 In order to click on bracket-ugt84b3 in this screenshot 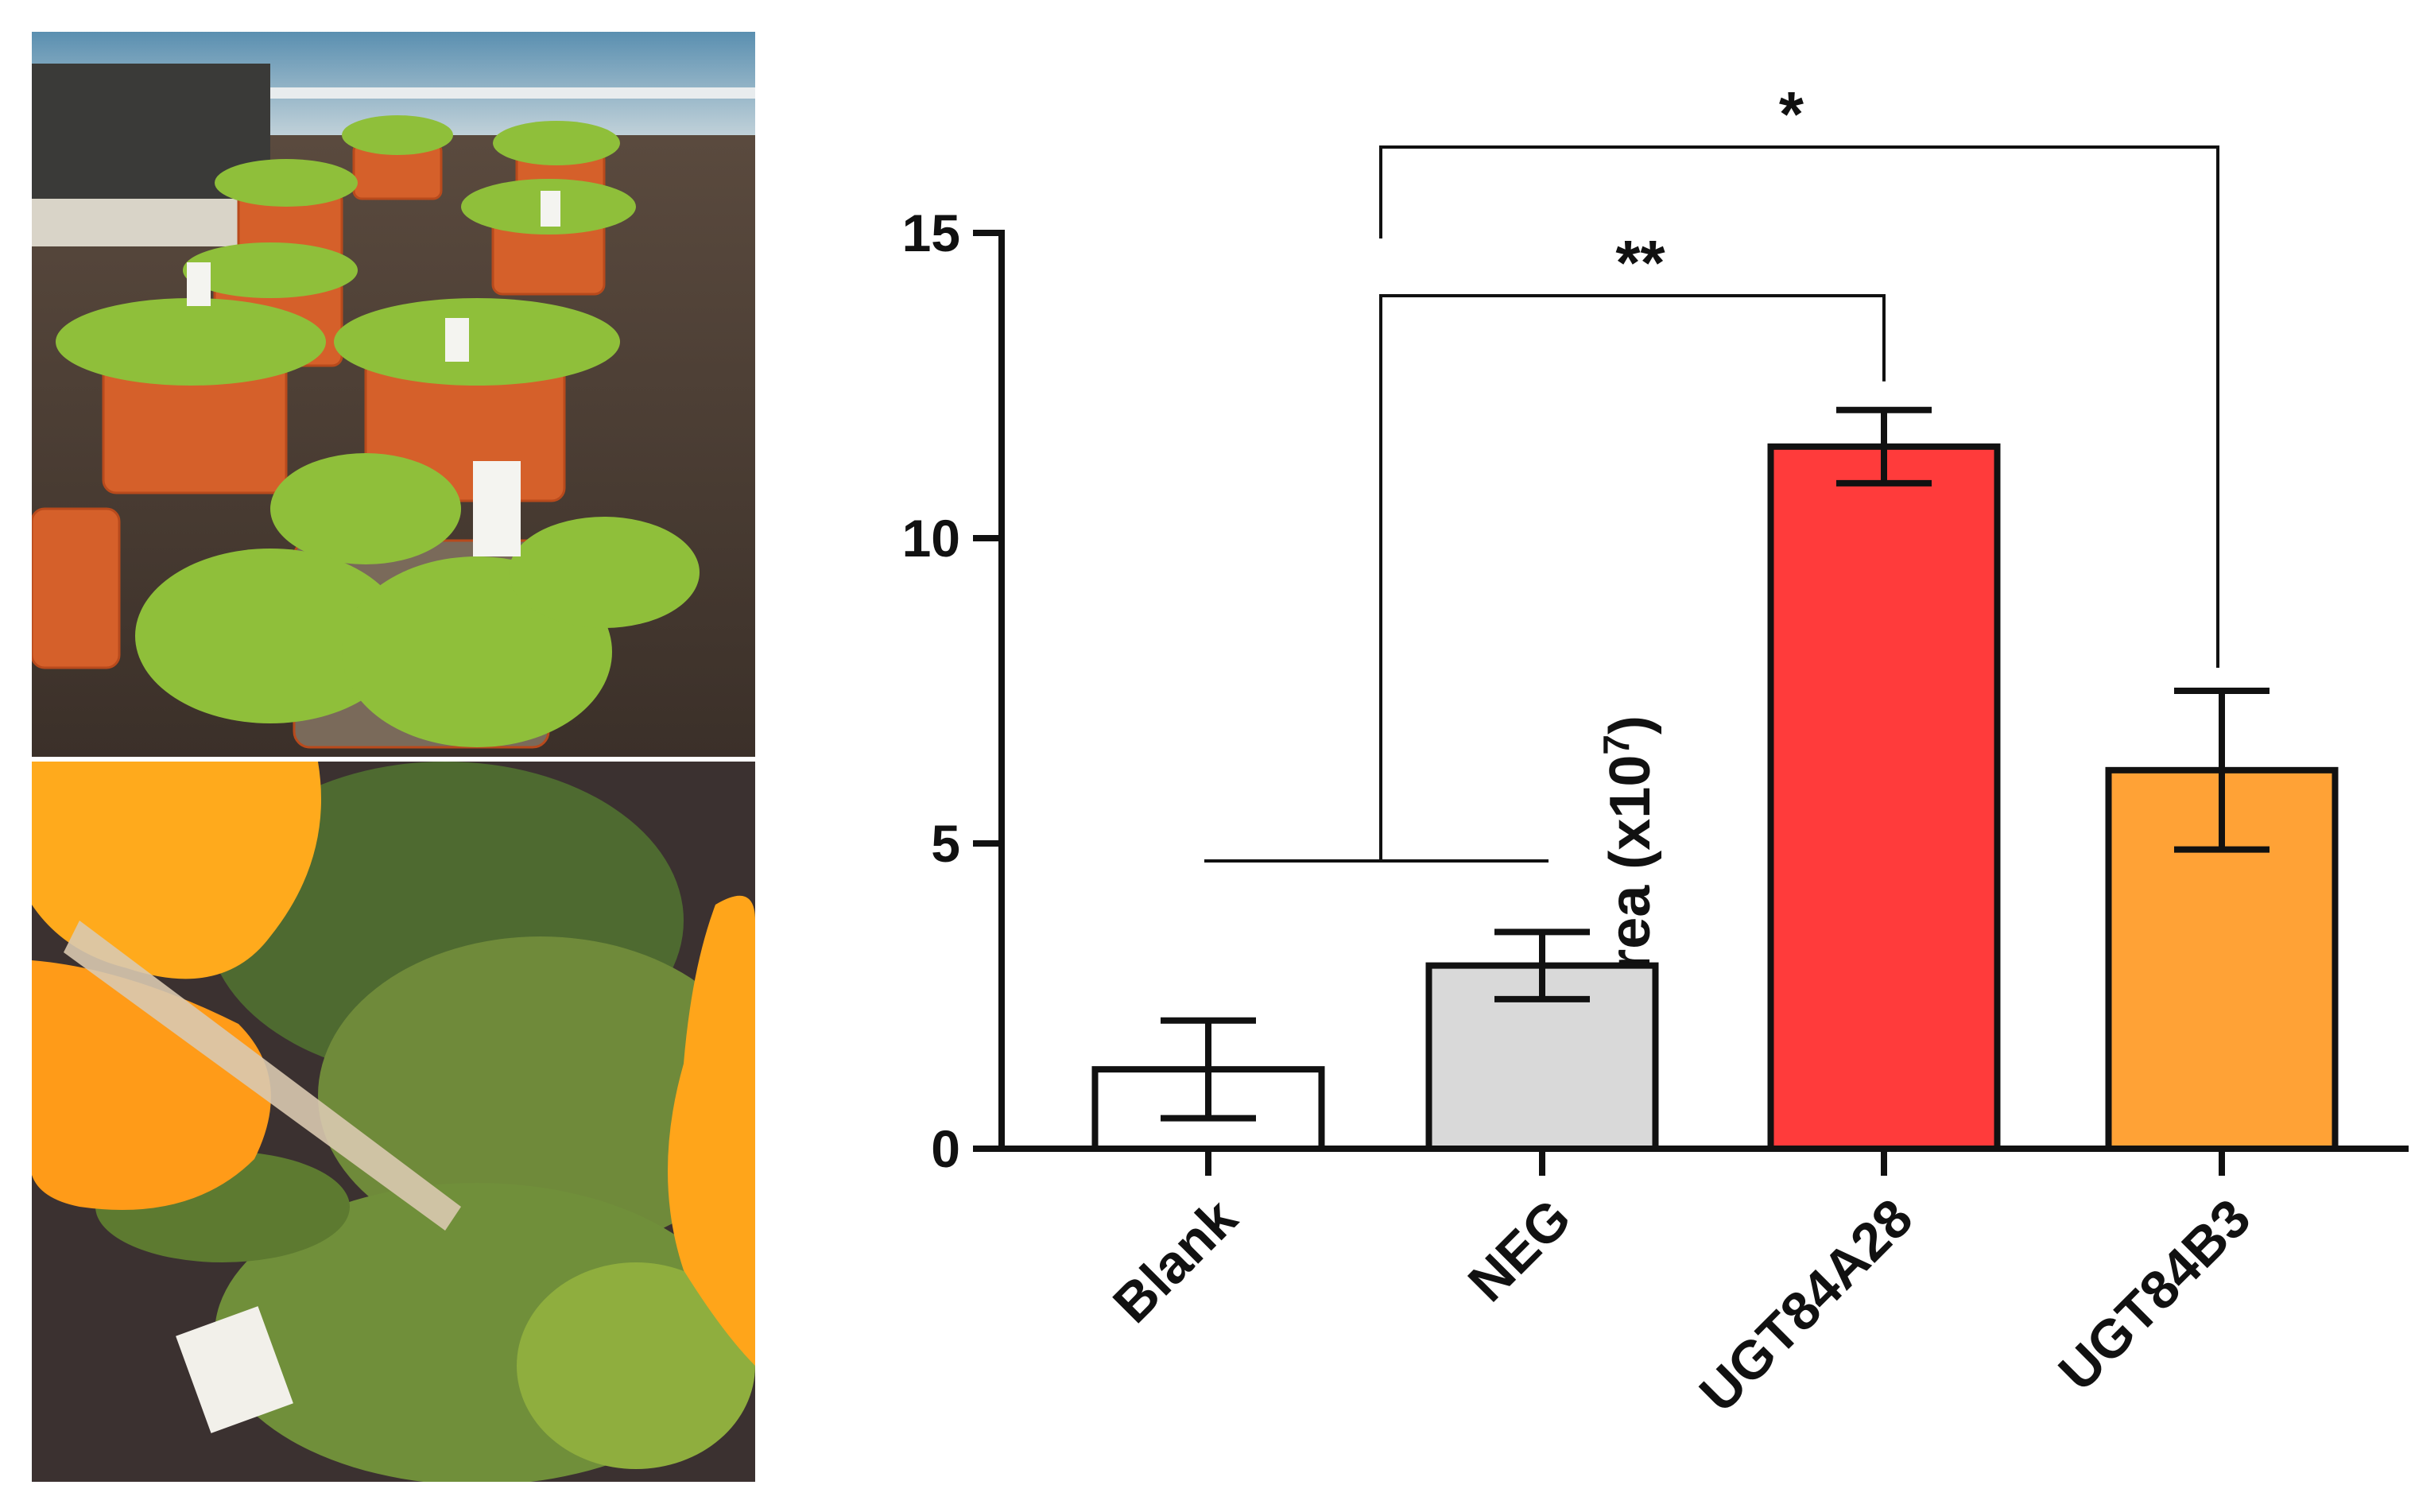, I will do `click(1799, 407)`.